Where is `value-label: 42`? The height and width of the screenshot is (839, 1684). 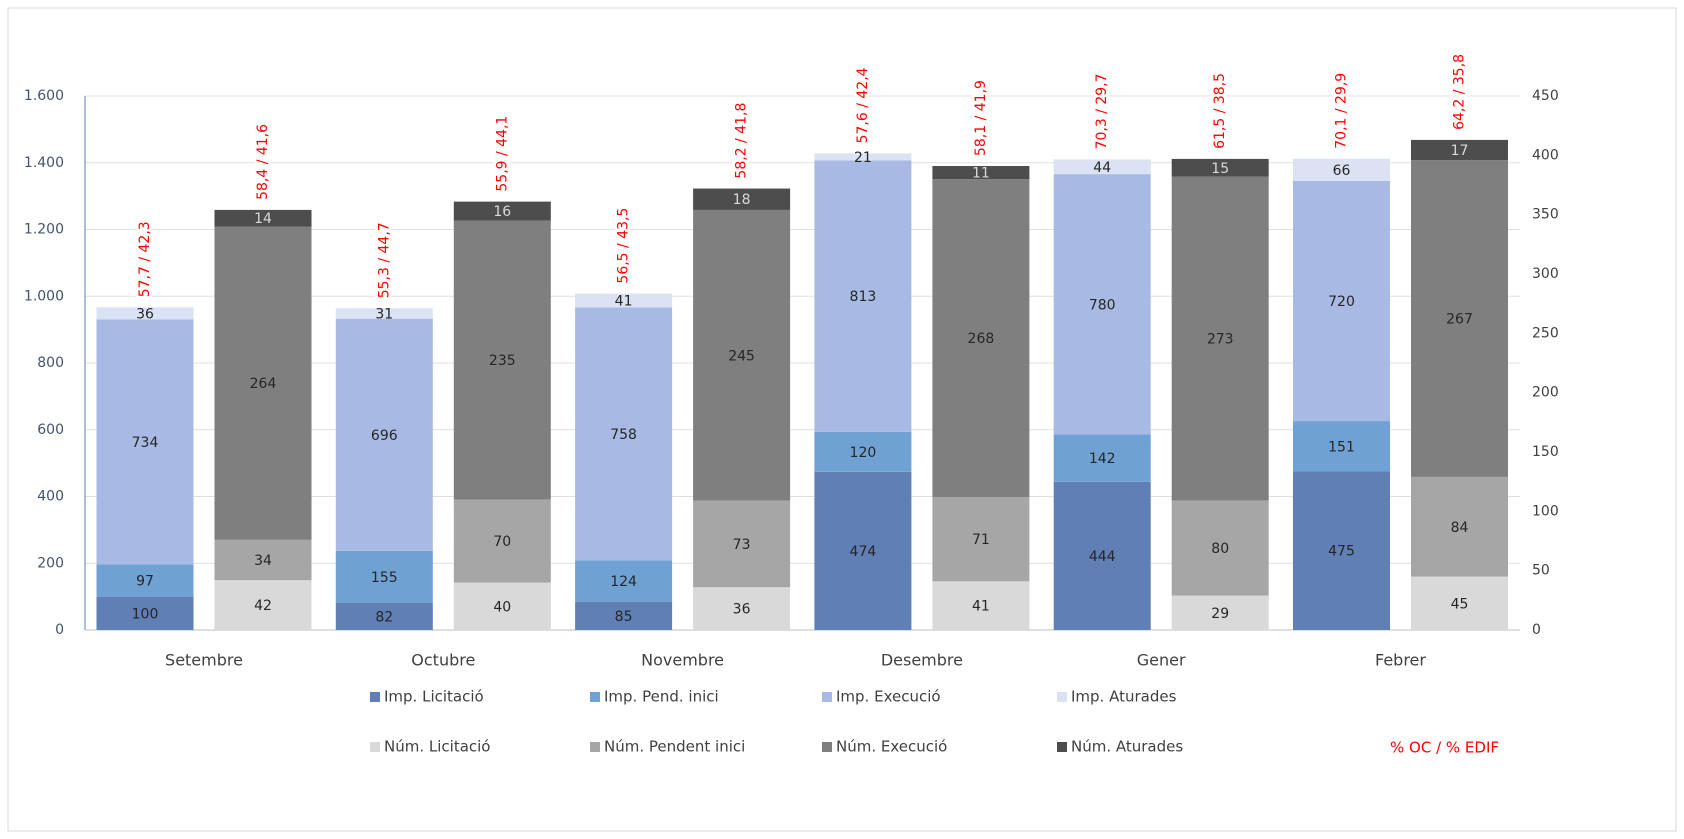
value-label: 42 is located at coordinates (263, 606).